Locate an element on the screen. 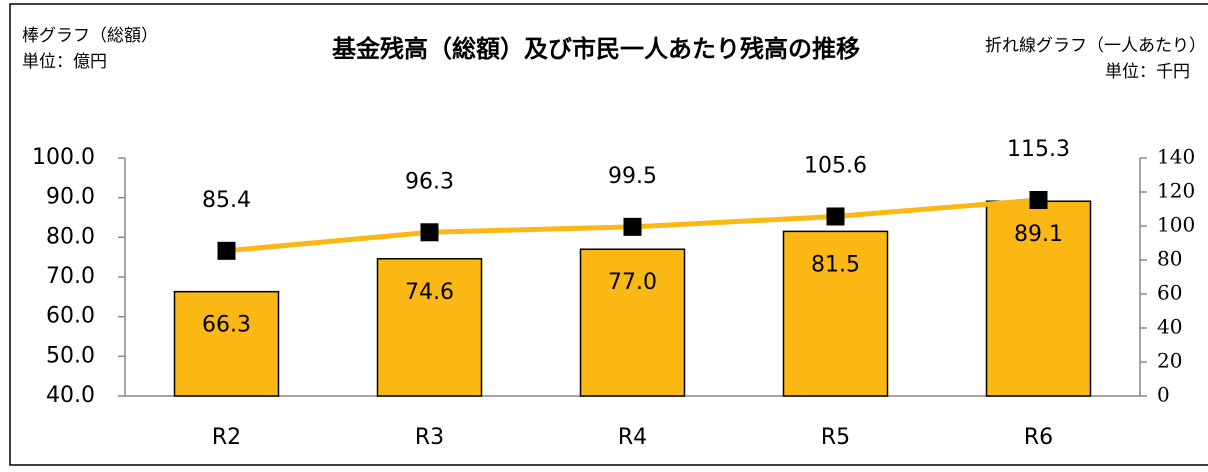  line-value-label: 99.5 is located at coordinates (632, 176).